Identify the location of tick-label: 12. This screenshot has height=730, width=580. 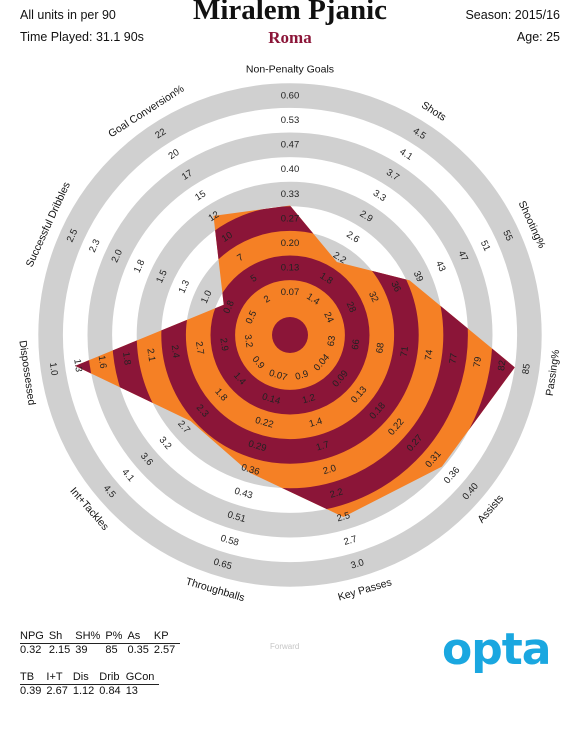
(214, 216).